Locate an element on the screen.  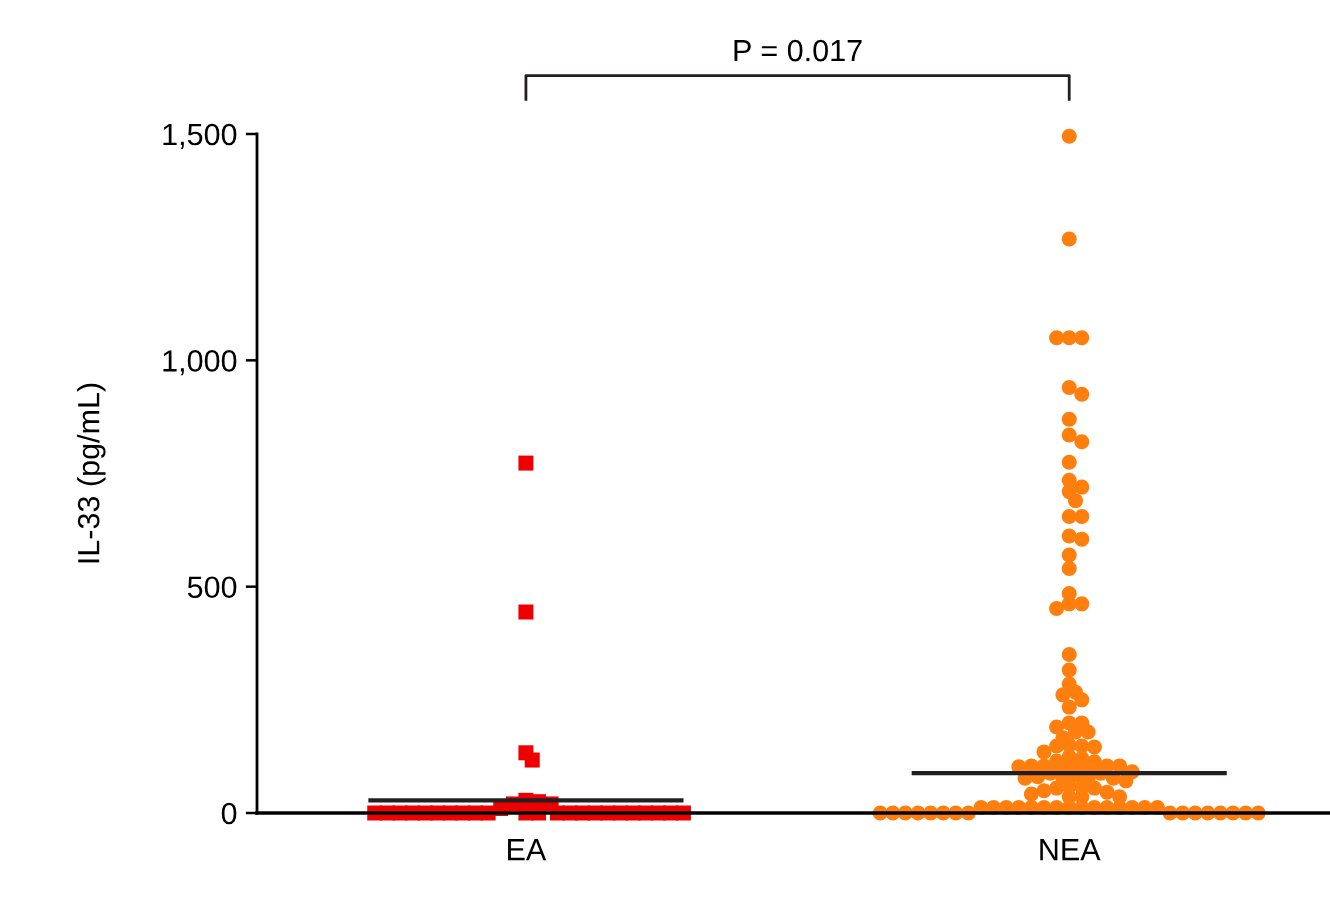
x-tick-label: NEA is located at coordinates (1070, 850).